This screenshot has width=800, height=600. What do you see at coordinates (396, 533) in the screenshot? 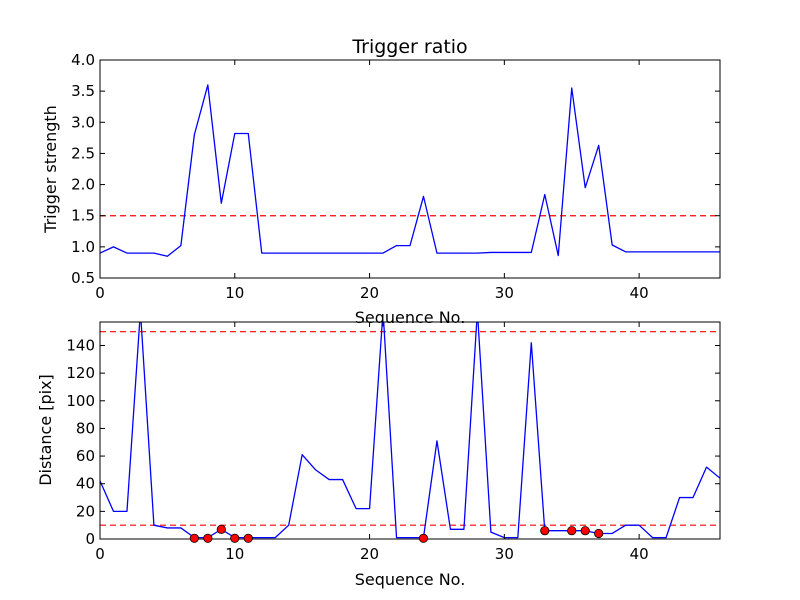
I see `marker-layer` at bounding box center [396, 533].